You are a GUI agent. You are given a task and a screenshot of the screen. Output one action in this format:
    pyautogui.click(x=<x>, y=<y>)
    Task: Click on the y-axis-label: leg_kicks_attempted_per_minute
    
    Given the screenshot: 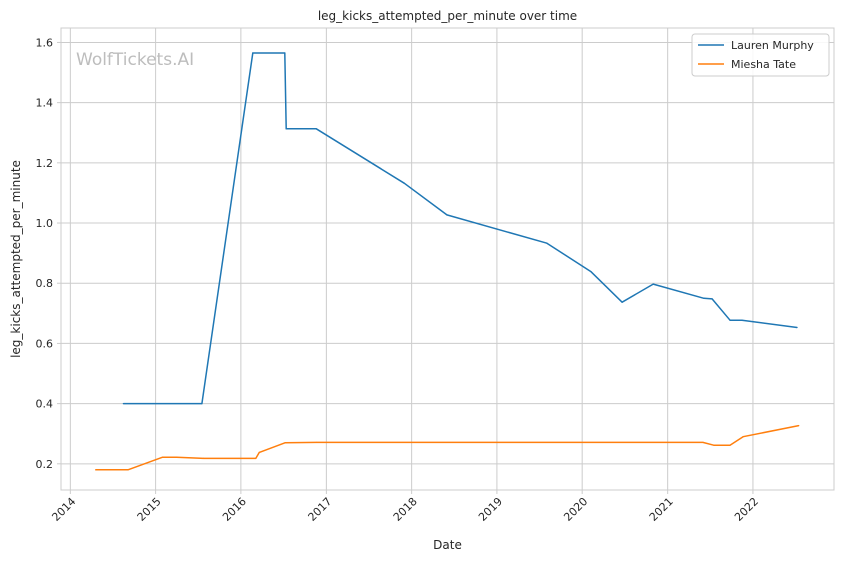 What is the action you would take?
    pyautogui.click(x=16, y=259)
    